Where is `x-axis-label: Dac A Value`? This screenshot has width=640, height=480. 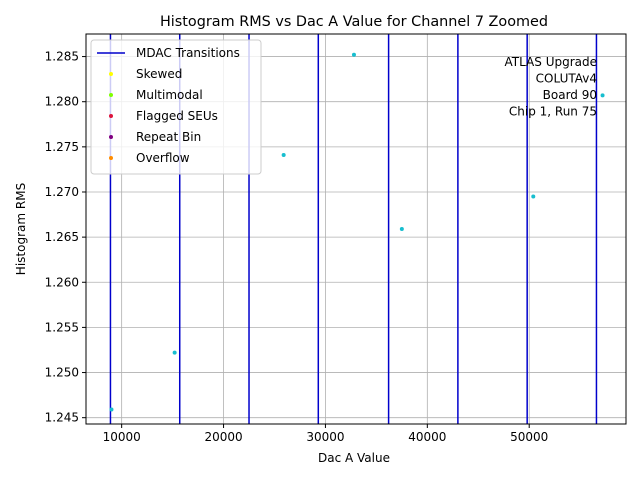 x-axis-label: Dac A Value is located at coordinates (354, 458).